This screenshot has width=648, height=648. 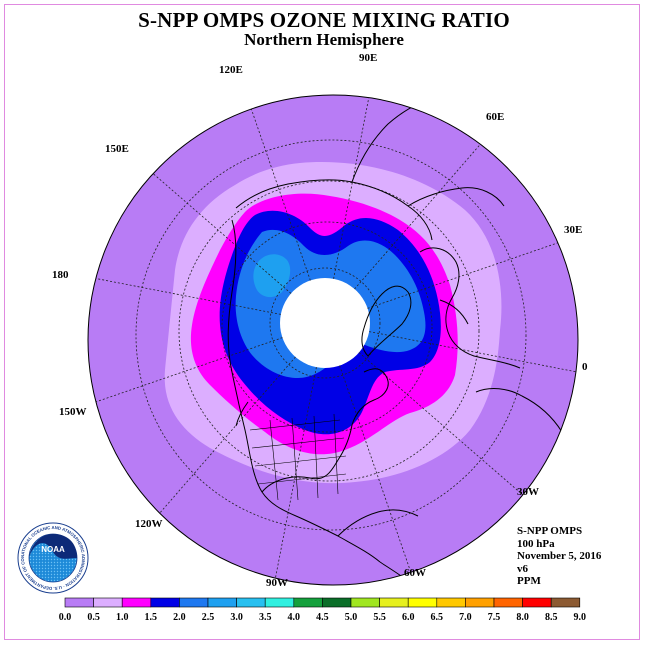 I want to click on noaa-logo-text: NOAA, so click(x=53, y=549).